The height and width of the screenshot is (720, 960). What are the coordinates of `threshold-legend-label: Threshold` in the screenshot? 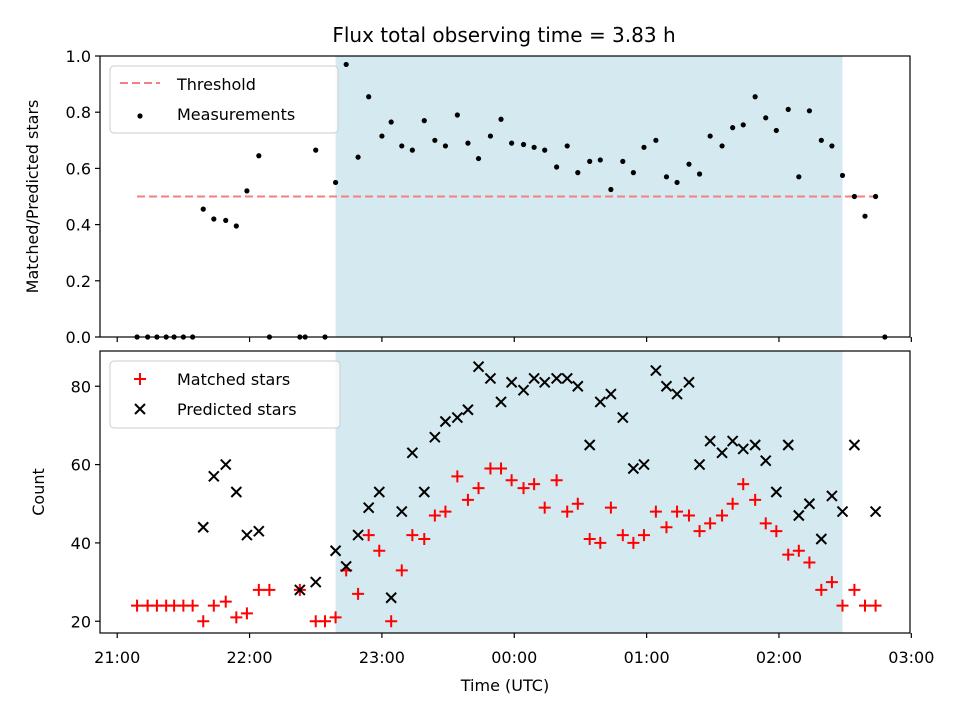 It's located at (216, 84).